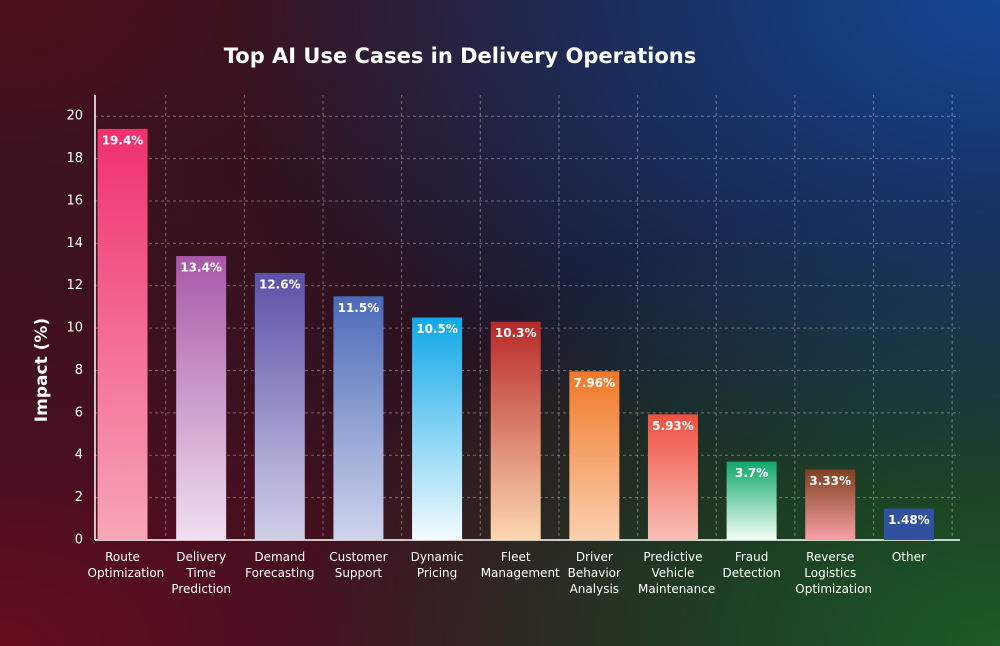 This screenshot has width=1000, height=646. Describe the element at coordinates (79, 455) in the screenshot. I see `y-tick-label: 4` at that location.